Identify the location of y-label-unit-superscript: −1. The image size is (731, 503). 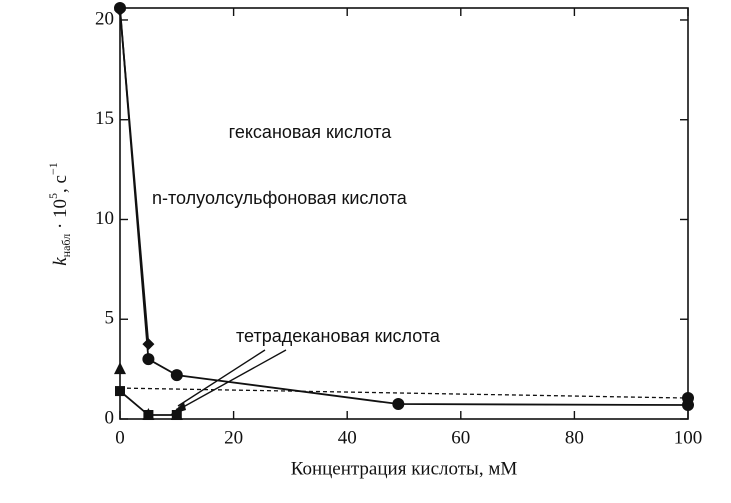
(53, 168).